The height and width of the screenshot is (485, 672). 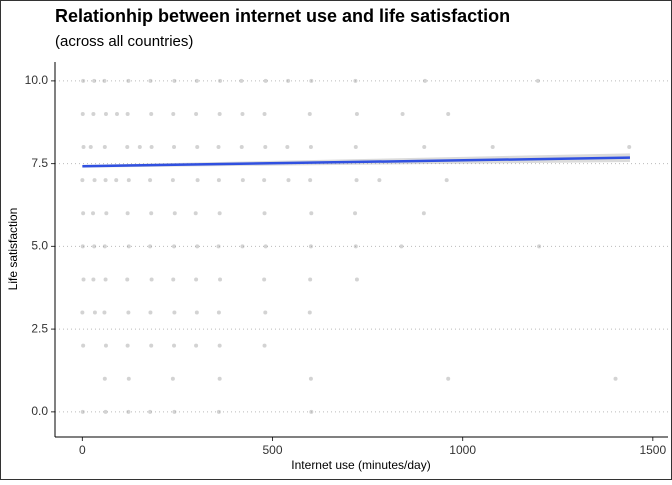 I want to click on y-tick-label: 2.5, so click(x=39, y=328).